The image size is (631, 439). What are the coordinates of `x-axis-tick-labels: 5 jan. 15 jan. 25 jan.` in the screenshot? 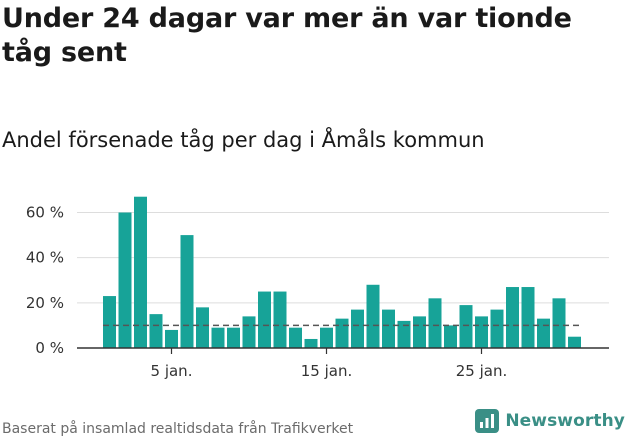 It's located at (329, 371).